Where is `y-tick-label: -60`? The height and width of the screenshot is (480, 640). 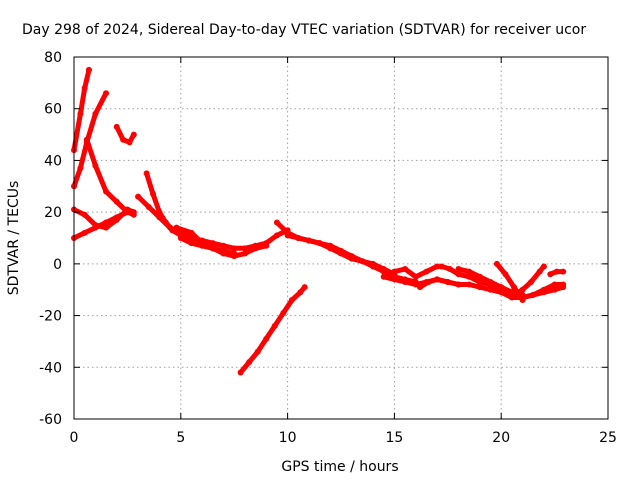 y-tick-label: -60 is located at coordinates (50, 420).